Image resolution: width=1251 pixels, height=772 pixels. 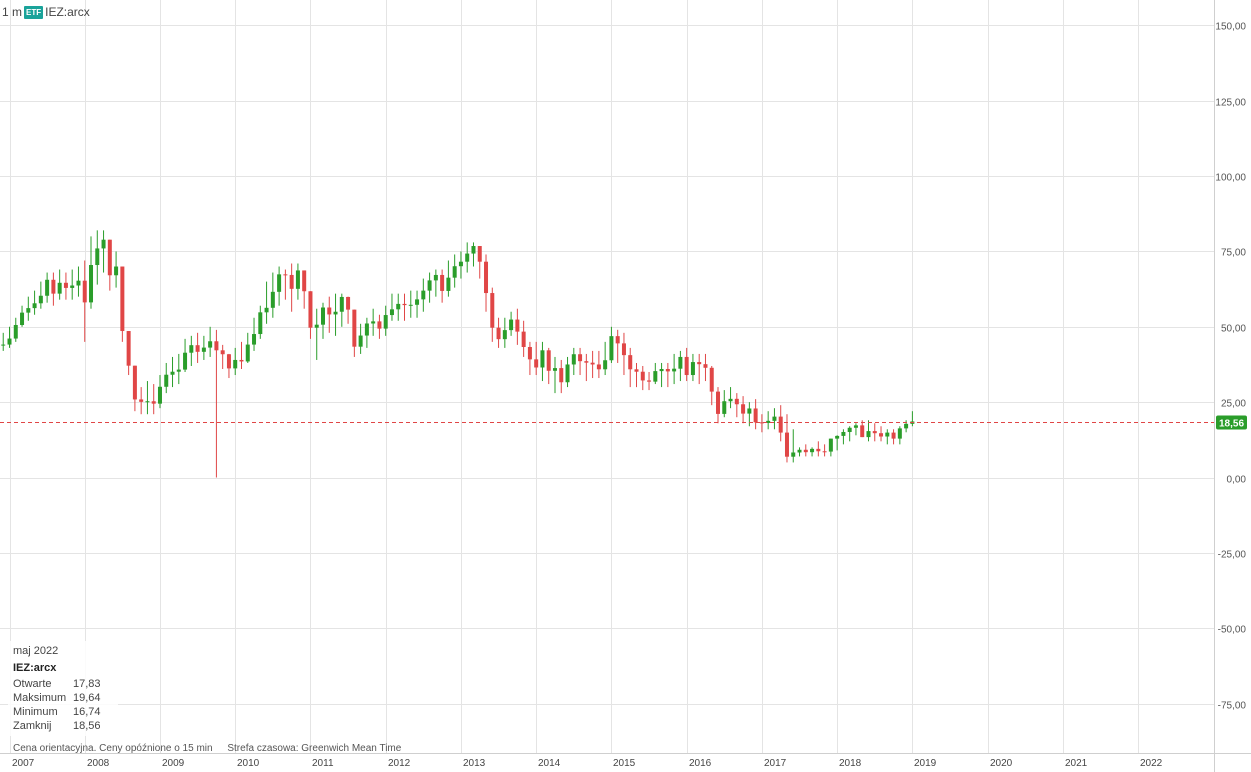 What do you see at coordinates (40, 698) in the screenshot?
I see `info-label: Maksimum` at bounding box center [40, 698].